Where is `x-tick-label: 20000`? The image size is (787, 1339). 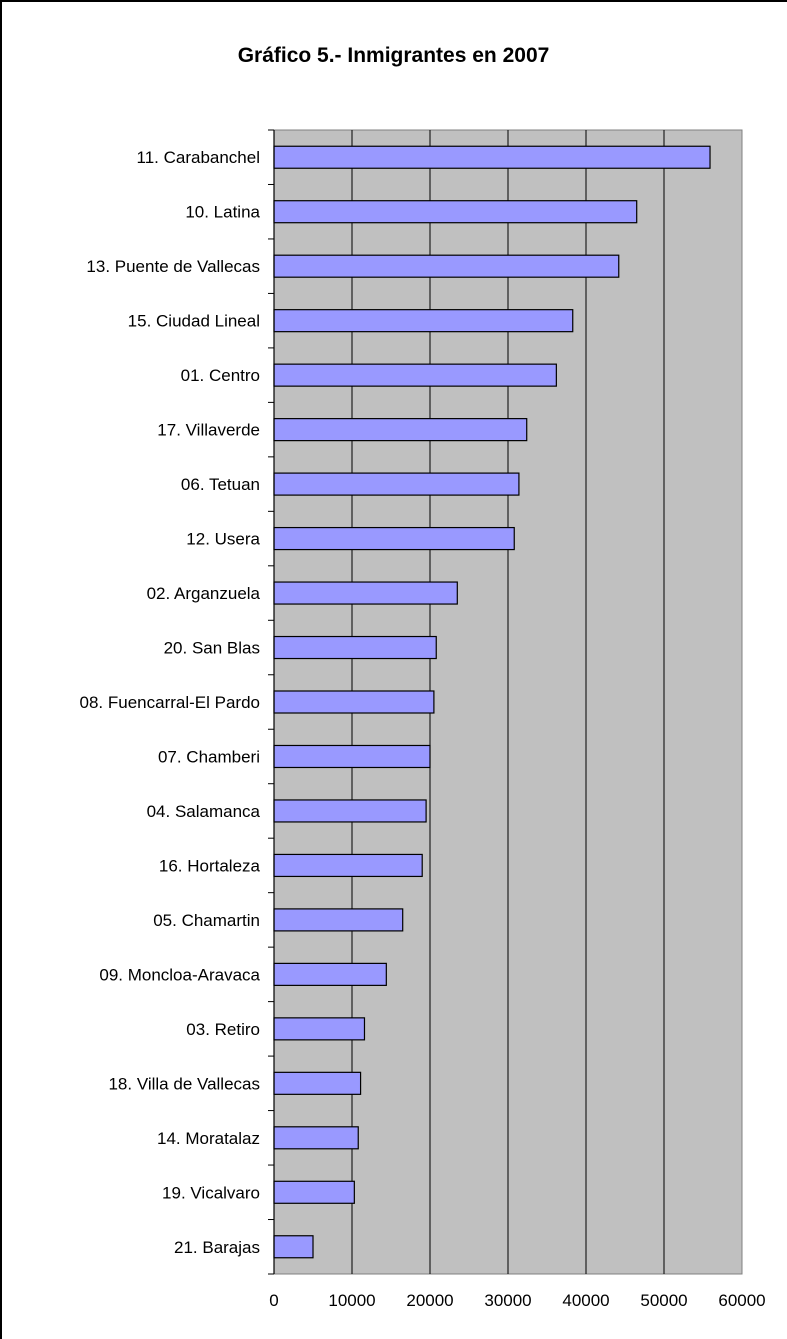 x-tick-label: 20000 is located at coordinates (429, 1300).